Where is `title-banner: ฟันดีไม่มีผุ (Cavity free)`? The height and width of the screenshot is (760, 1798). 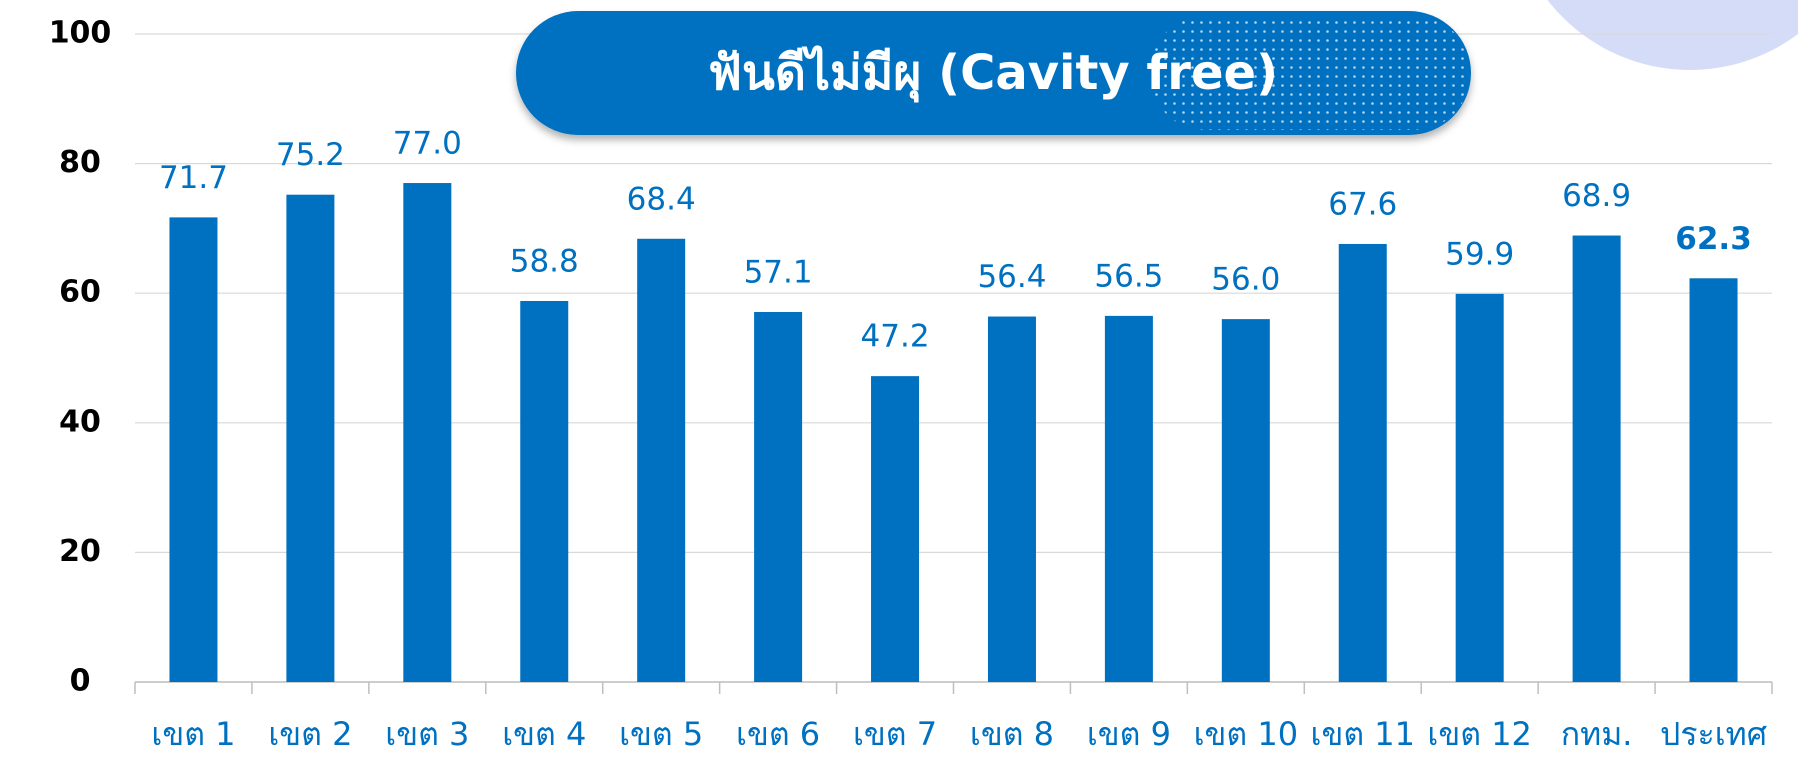
title-banner: ฟันดีไม่มีผุ (Cavity free) is located at coordinates (993, 73).